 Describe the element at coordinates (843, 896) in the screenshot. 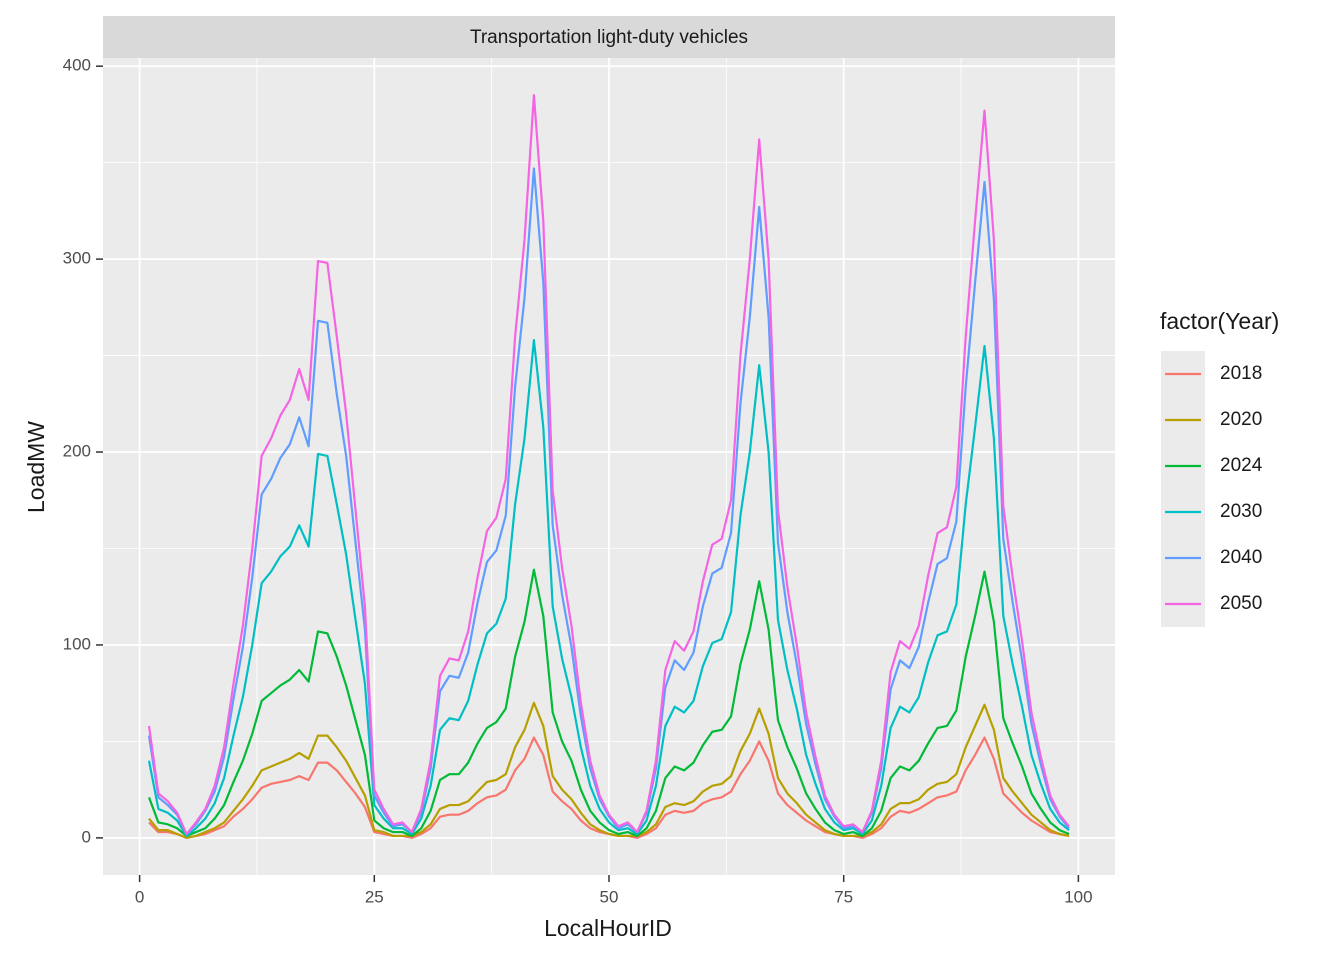

I see `x-tick-label: 75` at that location.